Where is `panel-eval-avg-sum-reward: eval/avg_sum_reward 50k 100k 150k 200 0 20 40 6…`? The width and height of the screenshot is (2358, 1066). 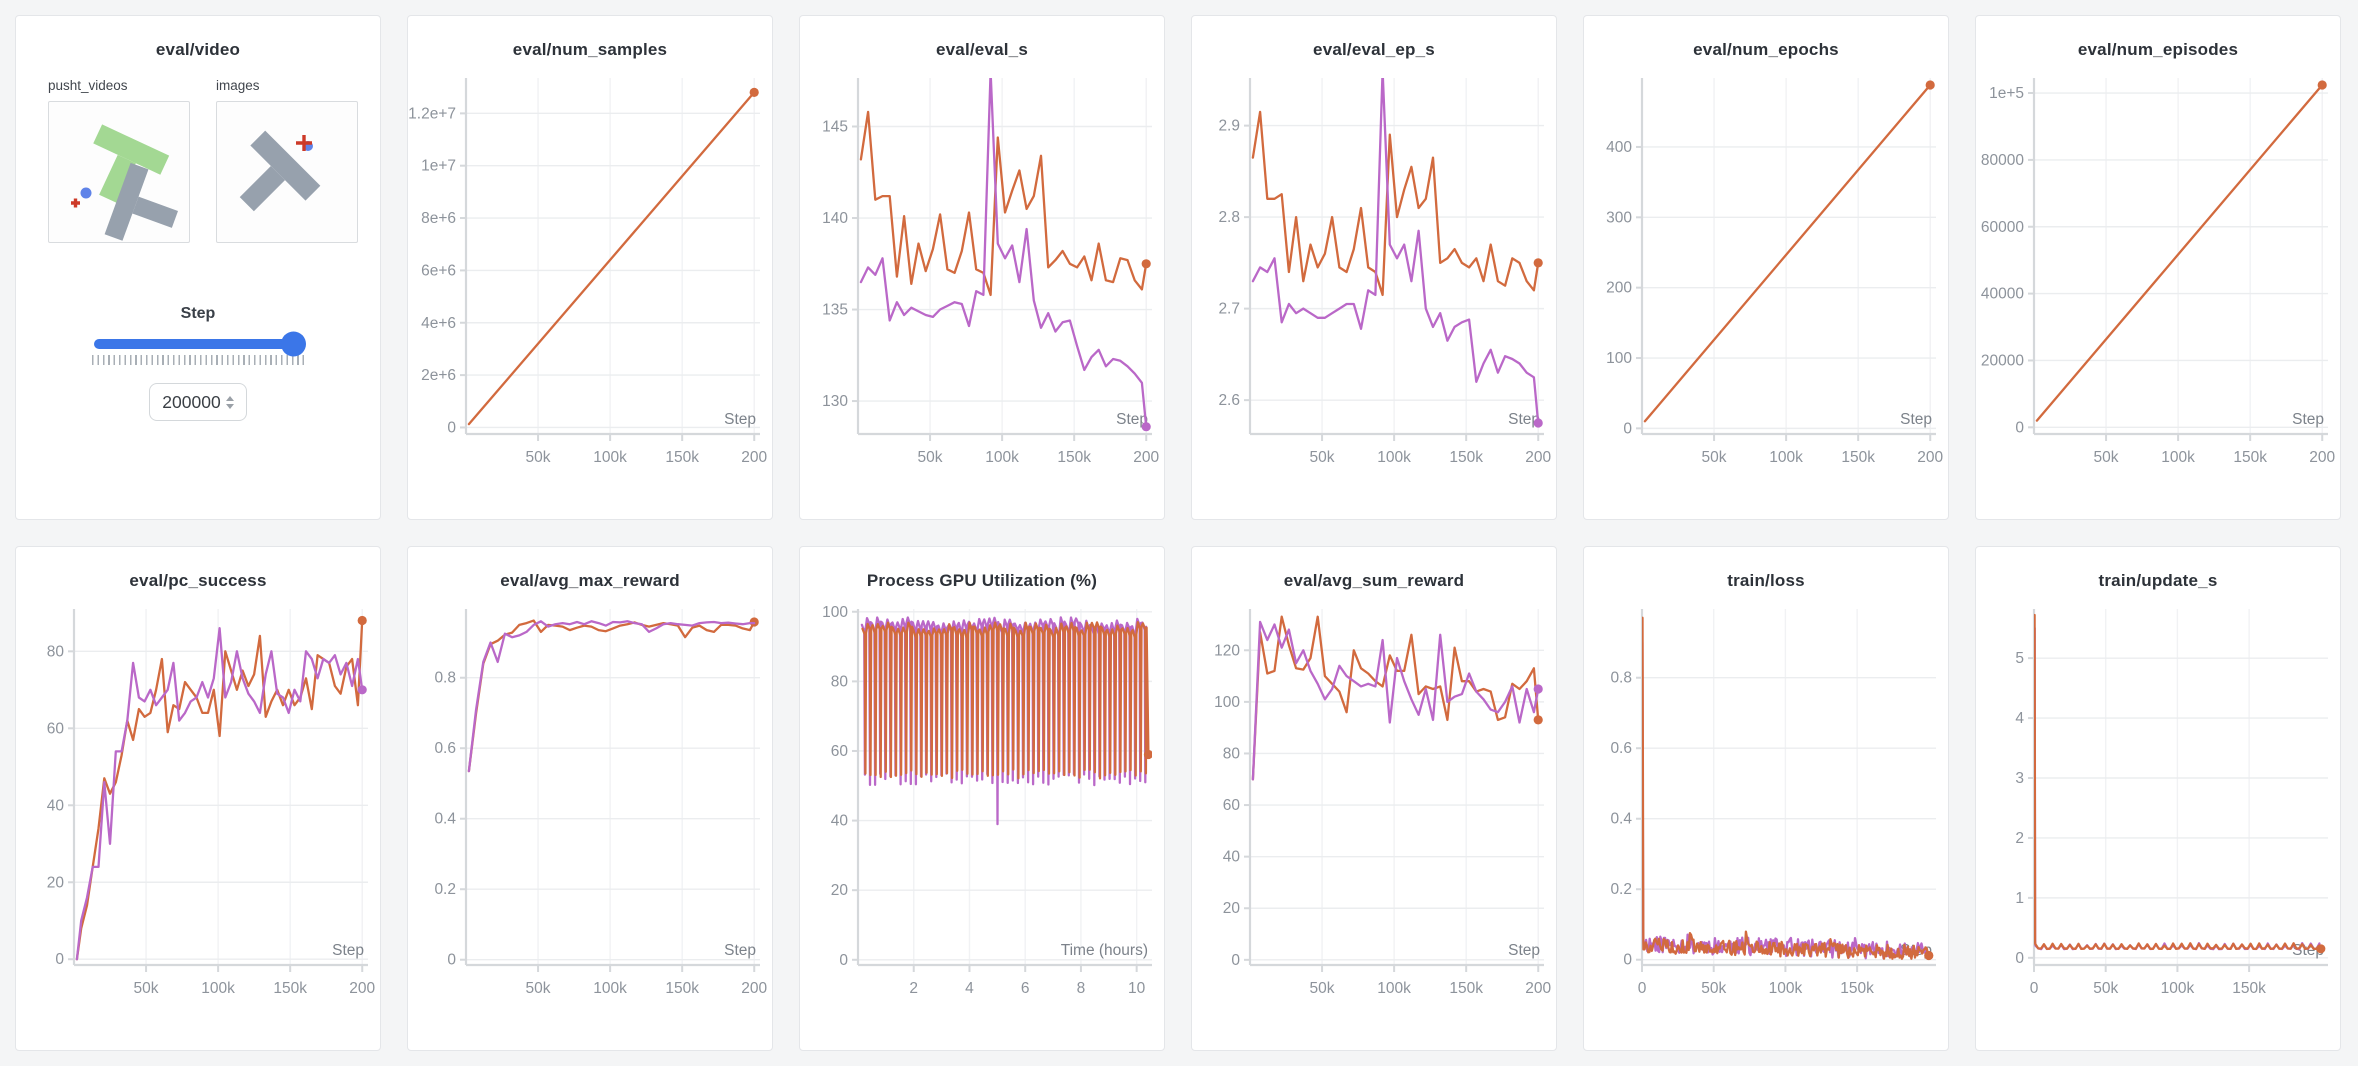 panel-eval-avg-sum-reward: eval/avg_sum_reward 50k 100k 150k 200 0 20 40 6… is located at coordinates (1374, 798).